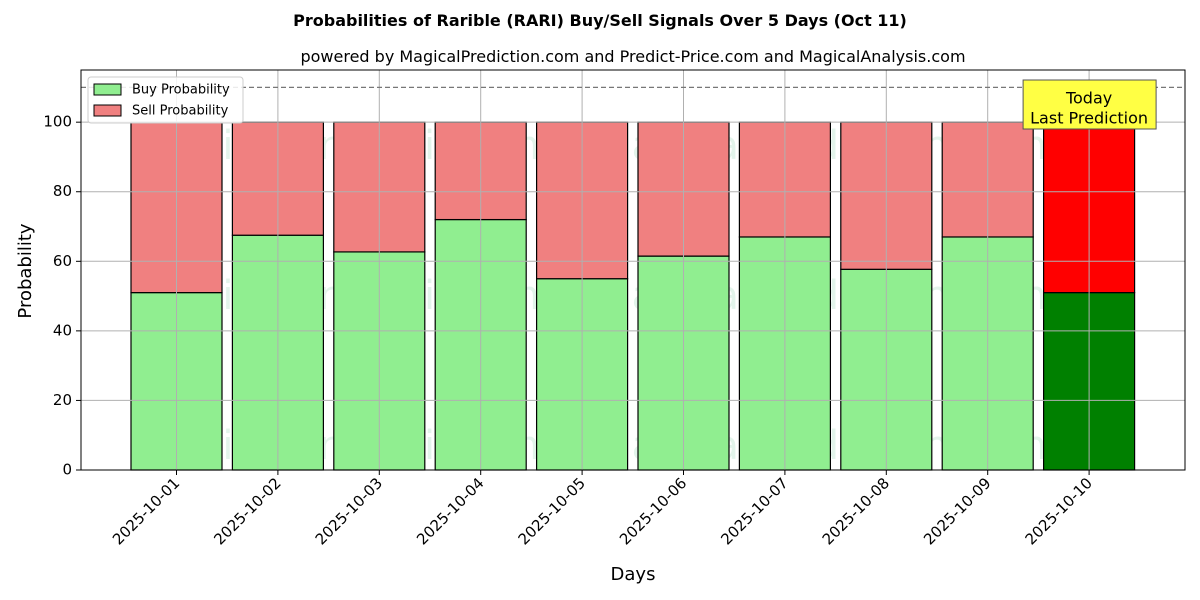 This screenshot has height=600, width=1200. Describe the element at coordinates (62, 400) in the screenshot. I see `y-tick-label: 20` at that location.